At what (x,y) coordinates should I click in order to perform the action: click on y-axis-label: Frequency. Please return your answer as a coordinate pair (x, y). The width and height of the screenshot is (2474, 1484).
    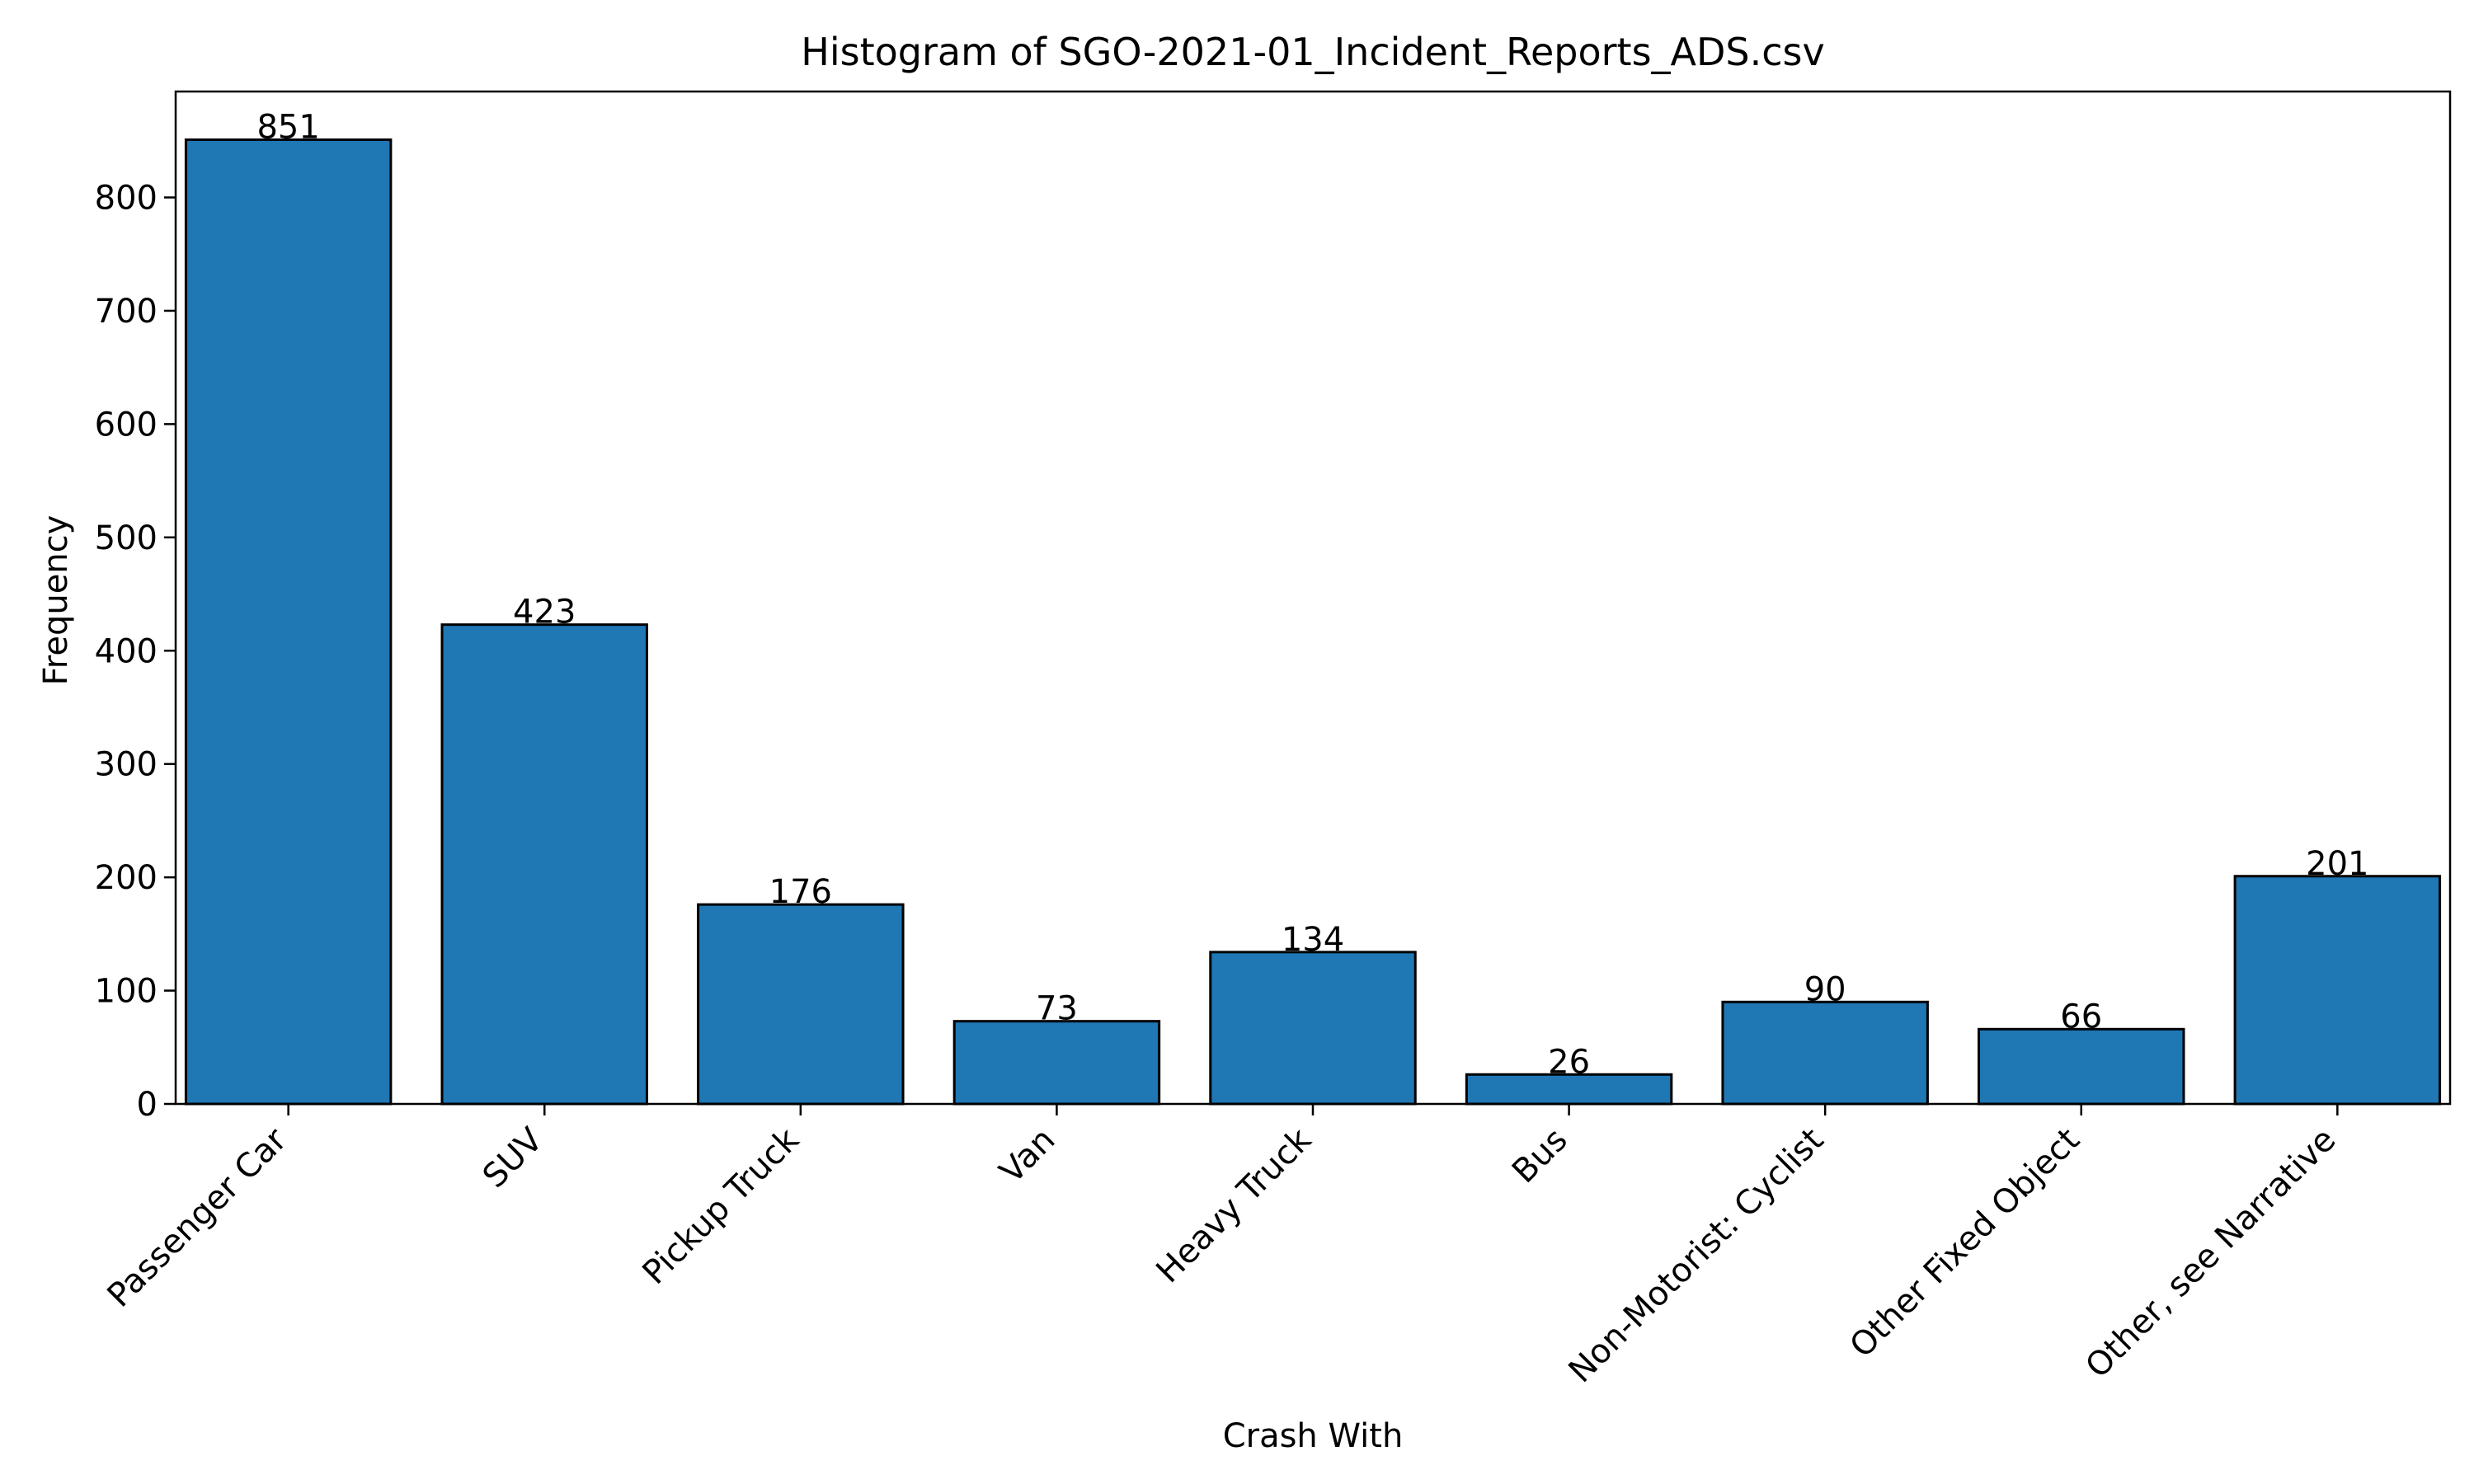
    Looking at the image, I should click on (56, 600).